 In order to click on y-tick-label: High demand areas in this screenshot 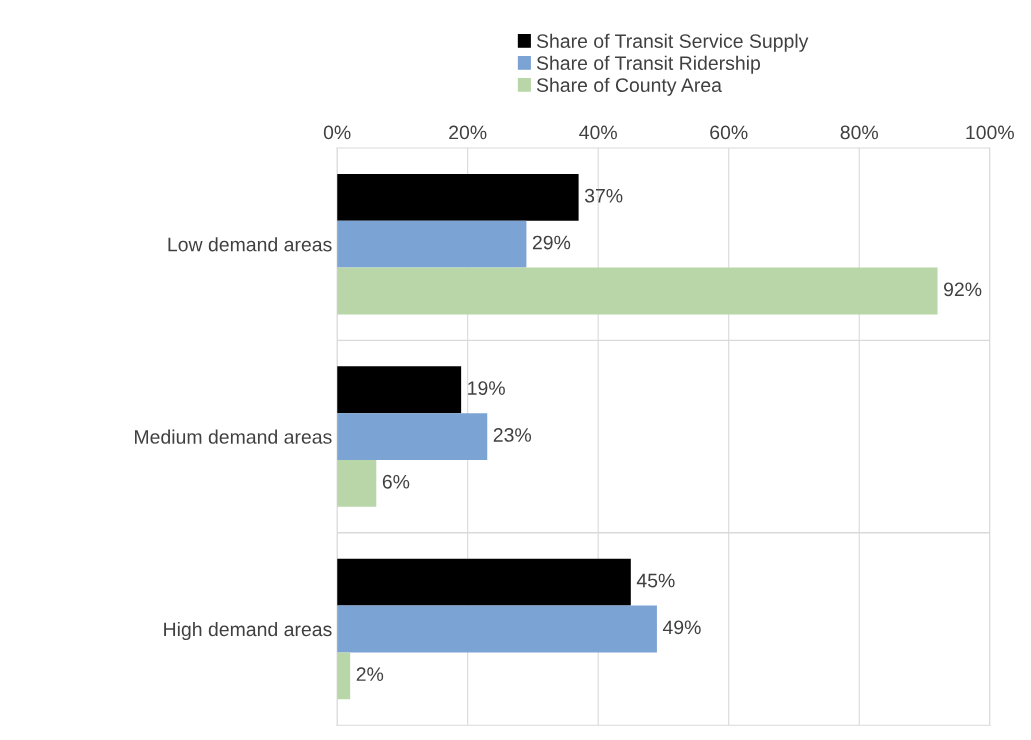, I will do `click(248, 631)`.